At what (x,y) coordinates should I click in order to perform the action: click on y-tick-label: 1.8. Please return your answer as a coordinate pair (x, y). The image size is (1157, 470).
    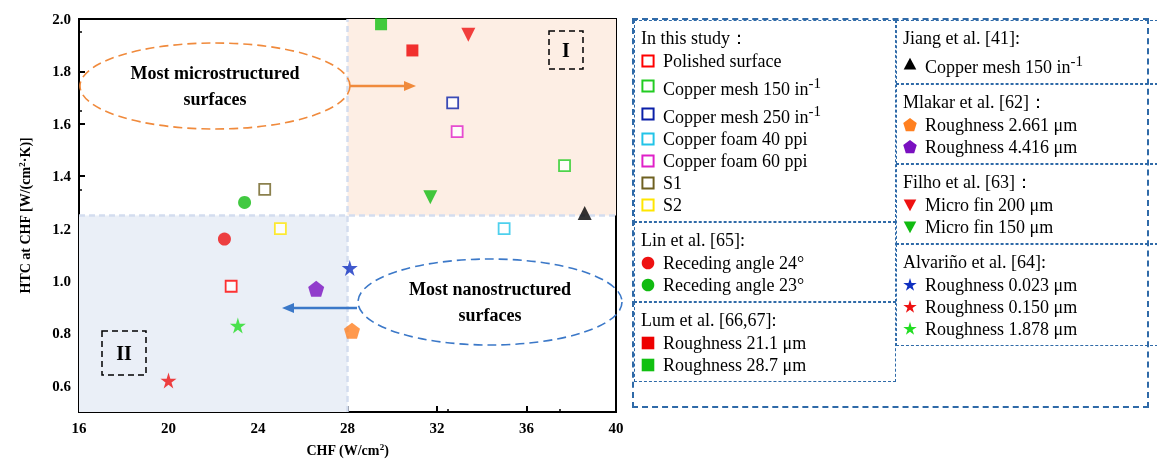
    Looking at the image, I should click on (61, 71).